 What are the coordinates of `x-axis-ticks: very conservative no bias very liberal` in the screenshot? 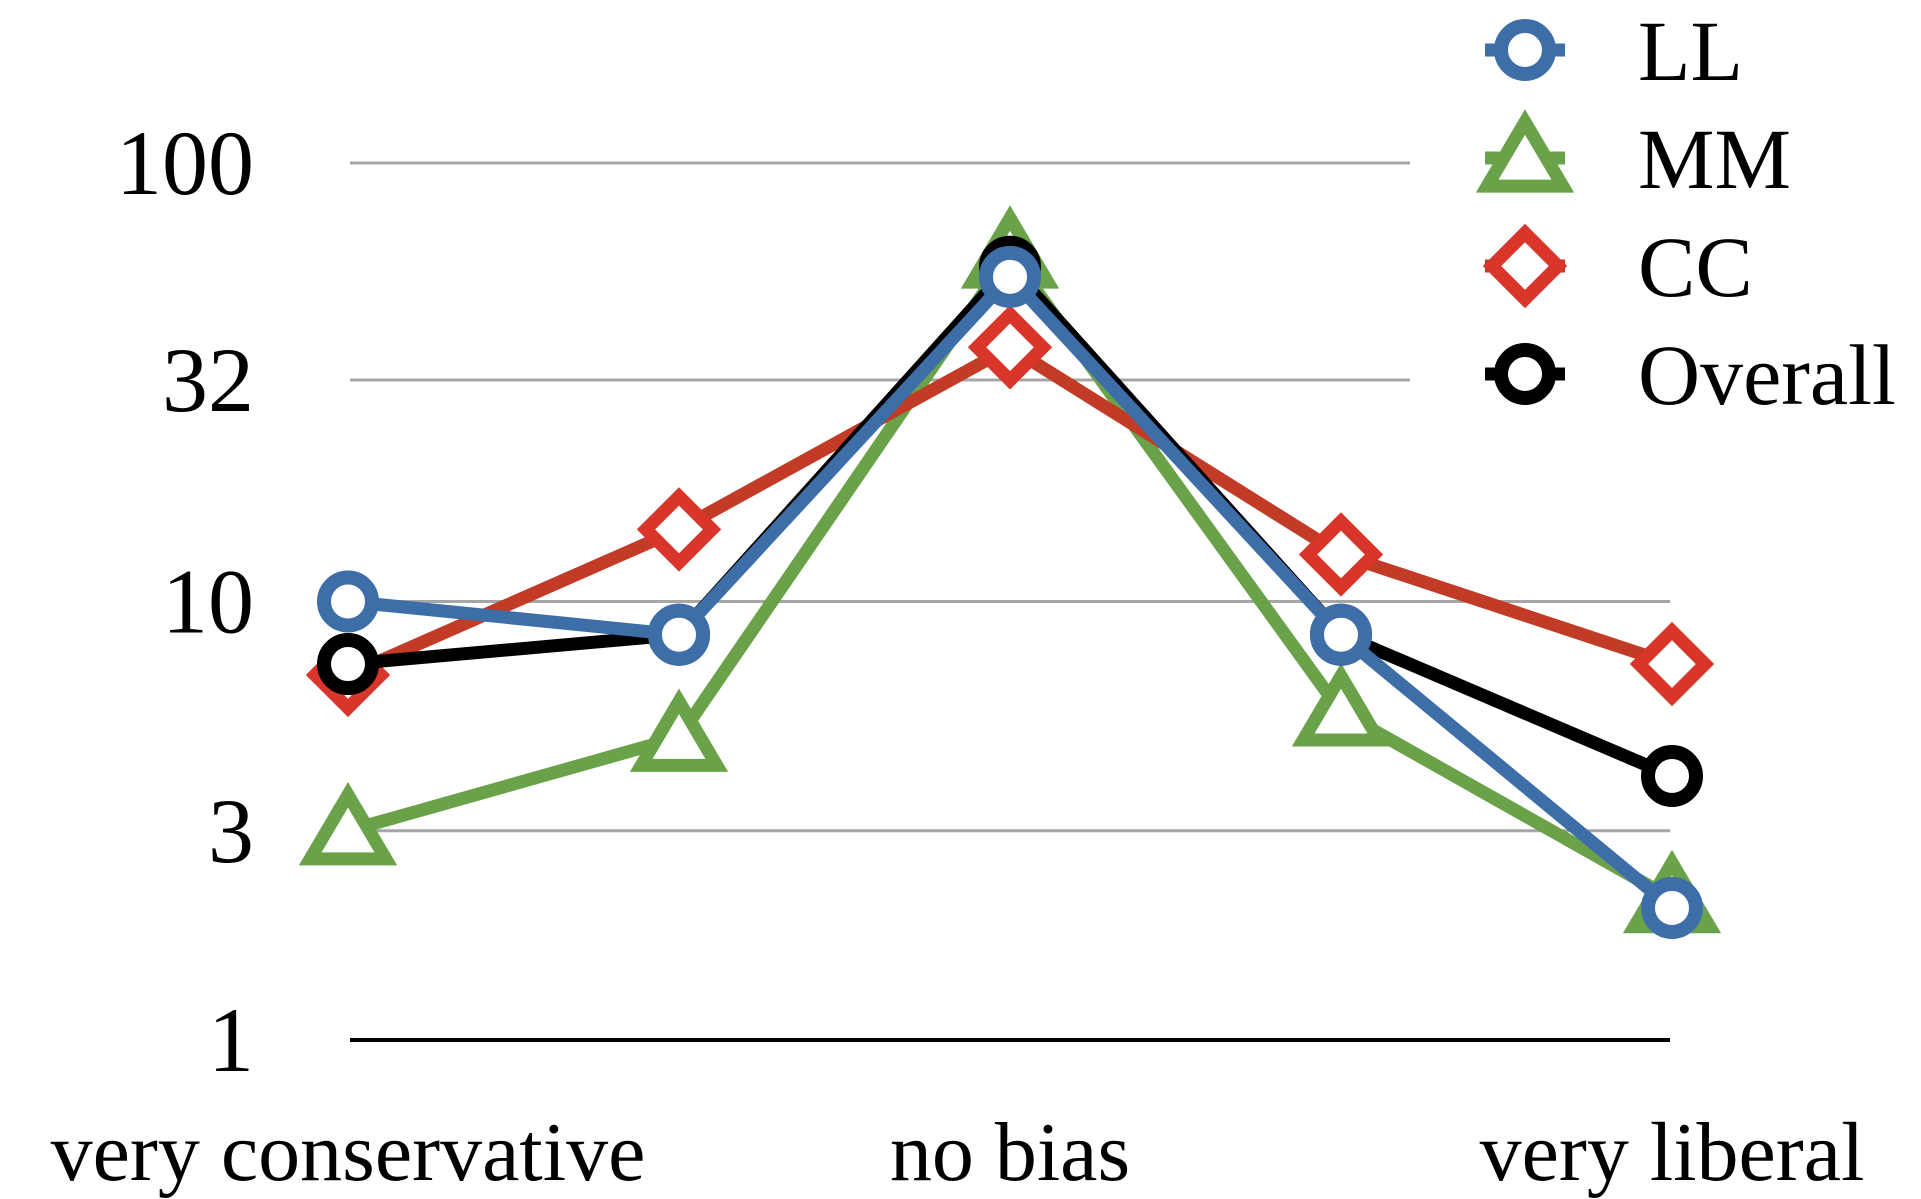 It's located at (958, 1152).